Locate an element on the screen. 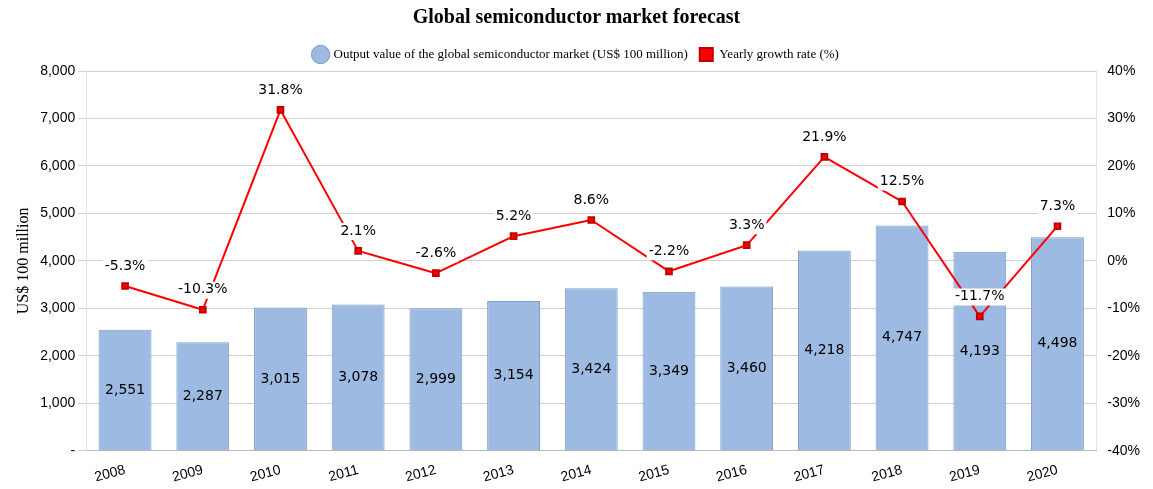 This screenshot has height=489, width=1153. data-label: -11.7% is located at coordinates (980, 295).